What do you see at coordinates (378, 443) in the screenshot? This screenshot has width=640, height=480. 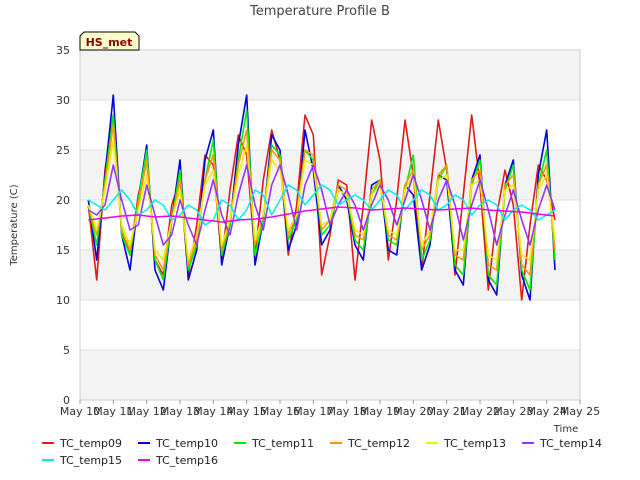 I see `legend-label: TC_temp12` at bounding box center [378, 443].